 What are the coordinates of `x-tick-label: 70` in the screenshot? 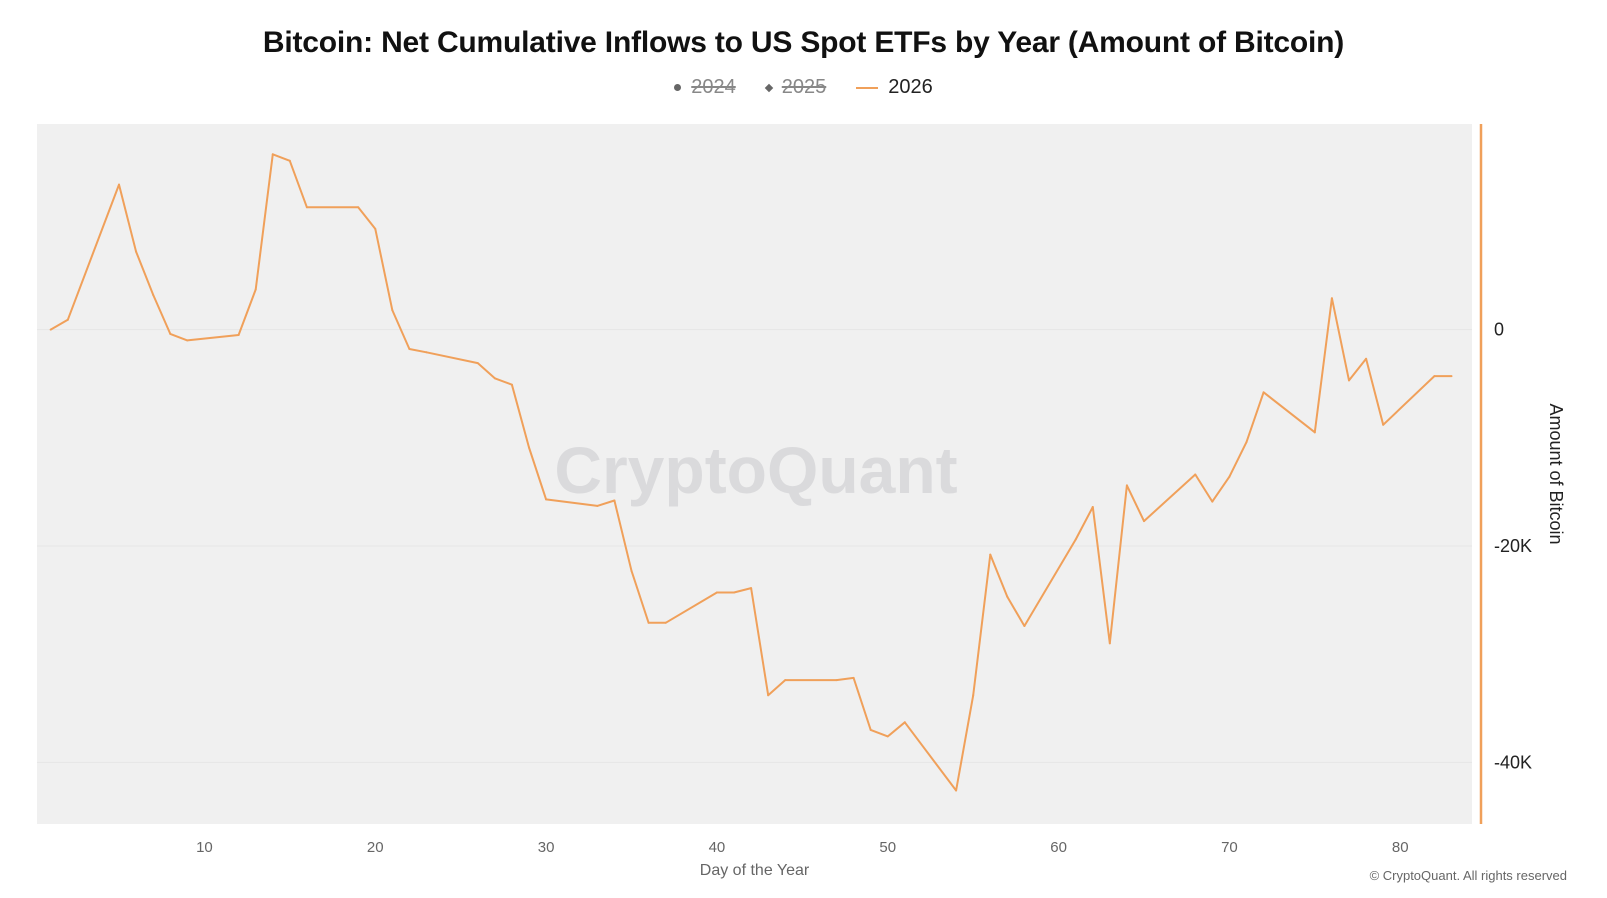 It's located at (1229, 847).